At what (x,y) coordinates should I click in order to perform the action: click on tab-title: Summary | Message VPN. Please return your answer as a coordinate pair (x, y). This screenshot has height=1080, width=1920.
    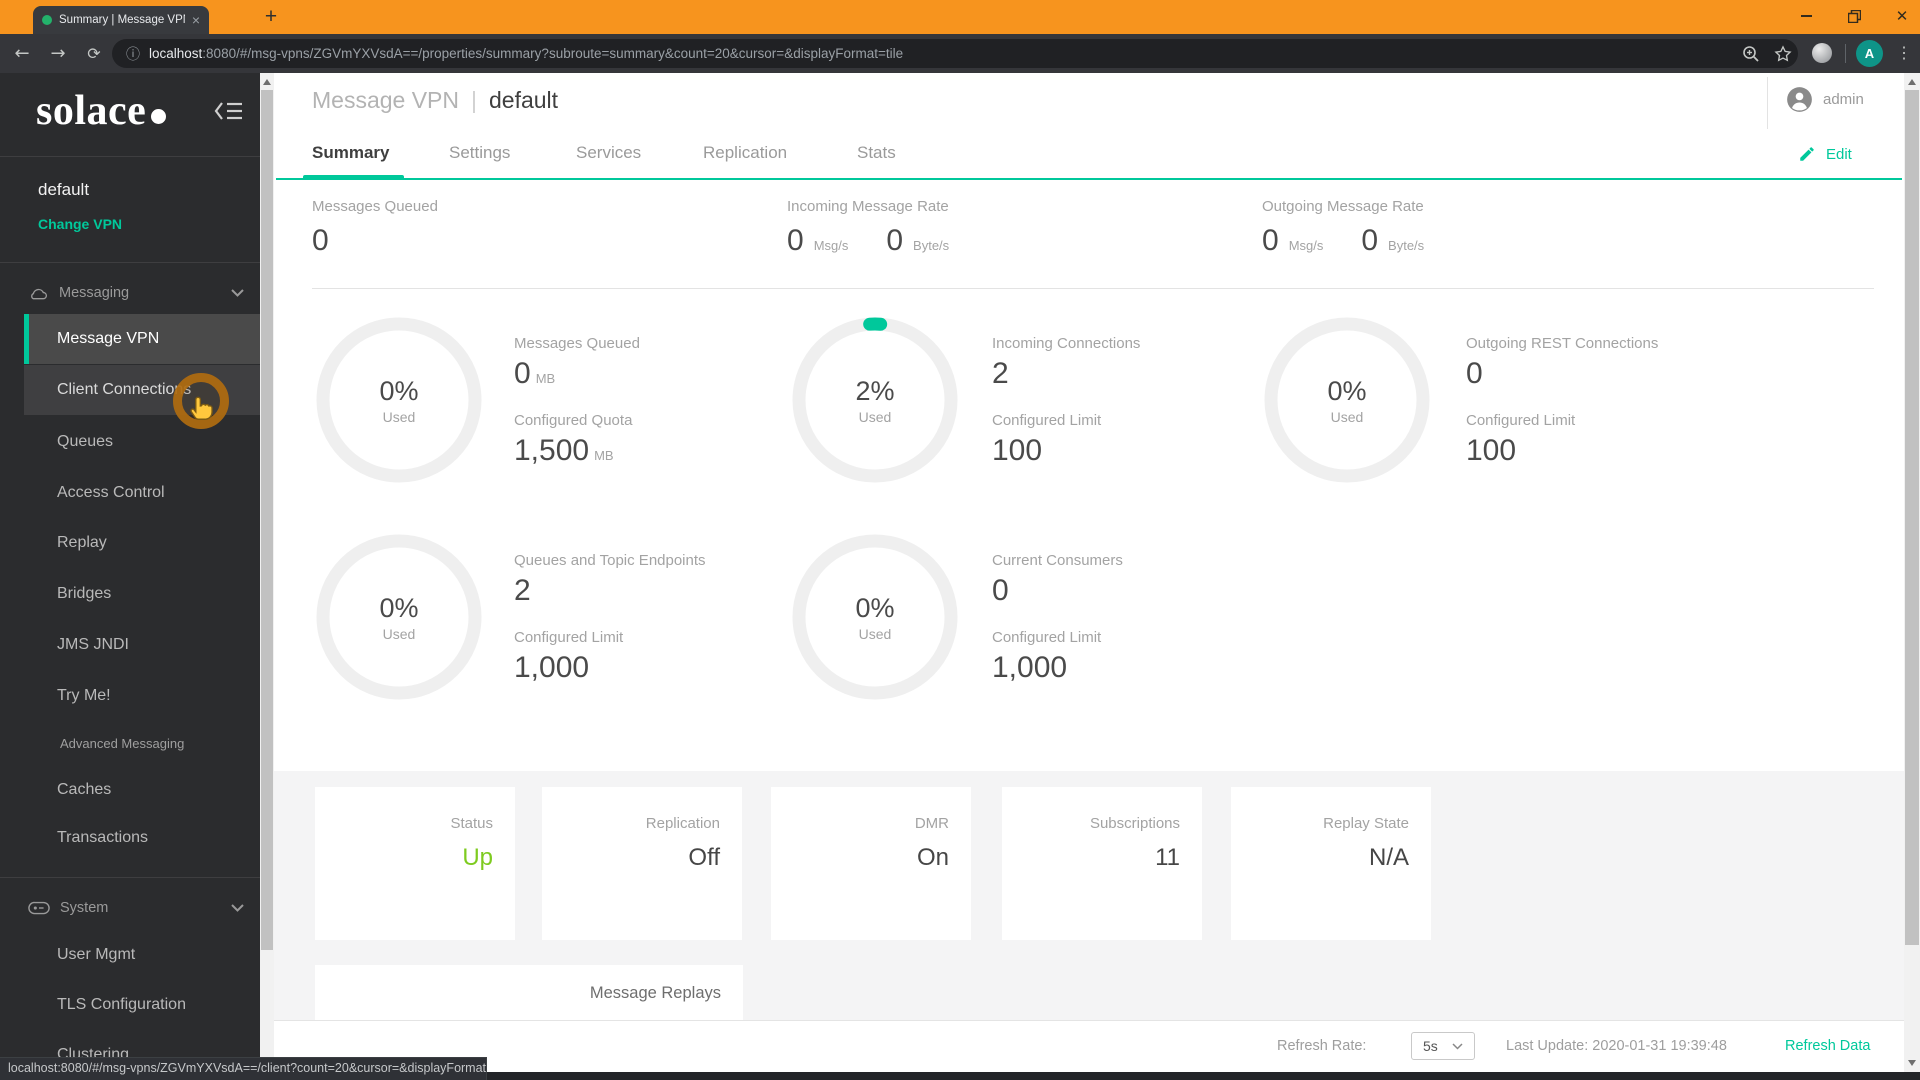
    Looking at the image, I should click on (122, 20).